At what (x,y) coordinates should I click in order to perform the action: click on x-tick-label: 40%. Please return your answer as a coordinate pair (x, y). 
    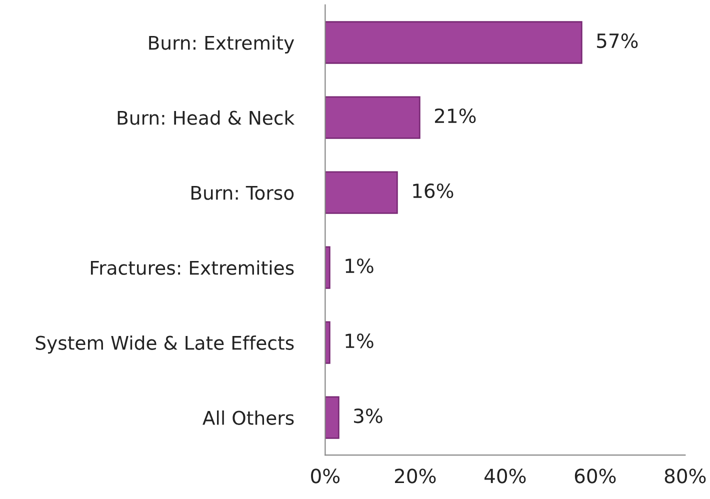
    Looking at the image, I should click on (505, 476).